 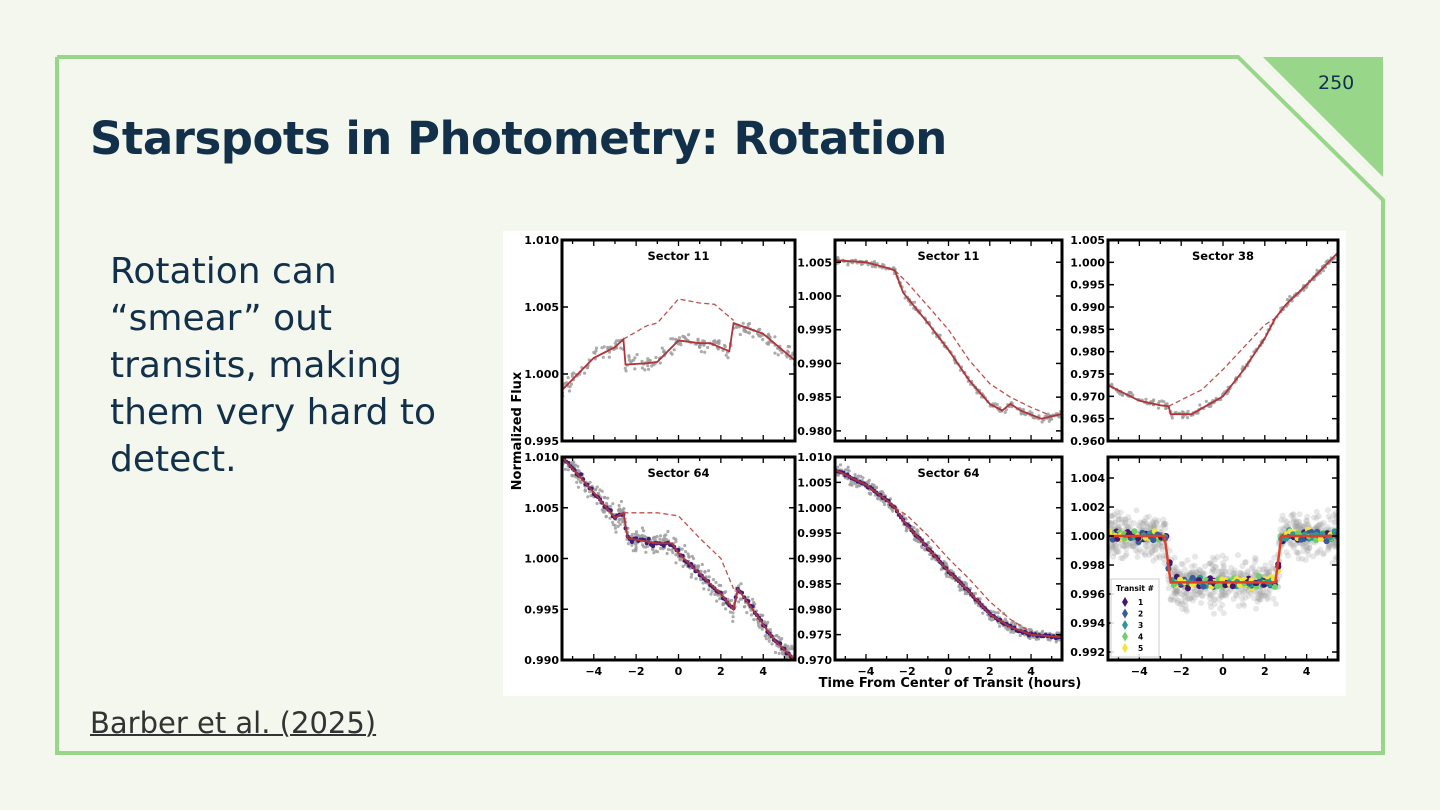 I want to click on x-tick-label: 0, so click(x=679, y=671).